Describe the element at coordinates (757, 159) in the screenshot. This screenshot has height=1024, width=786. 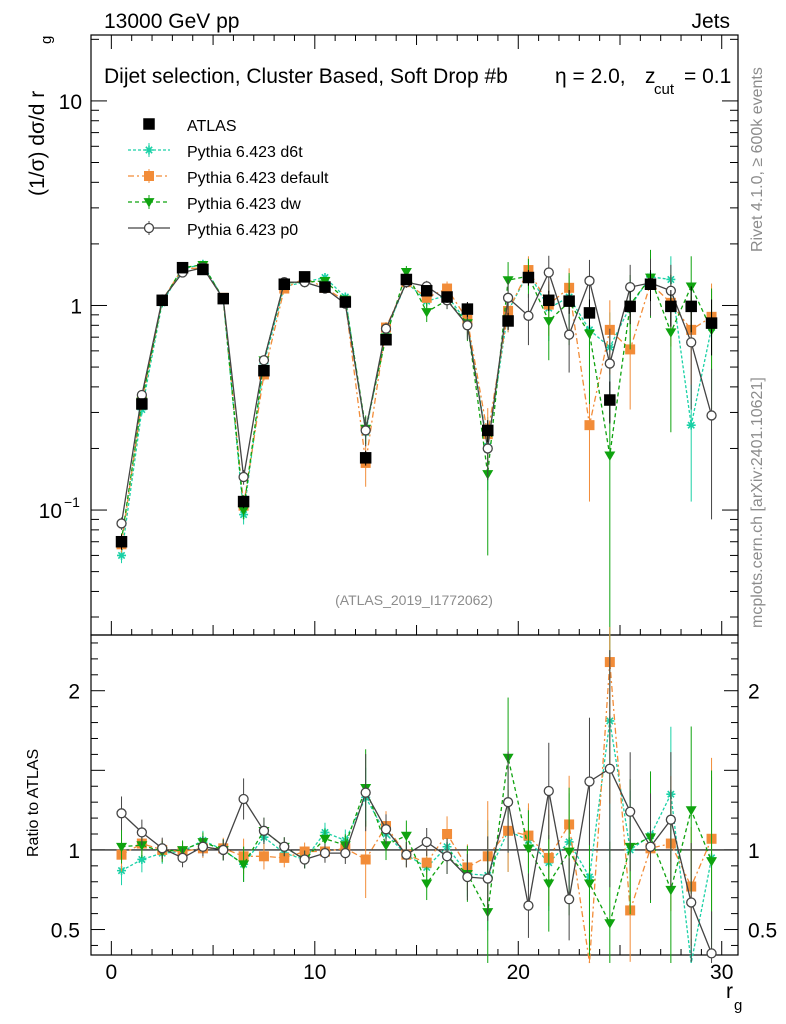
I see `rivet-version-label: Rivet 4.1.0, ≥ 600k events` at that location.